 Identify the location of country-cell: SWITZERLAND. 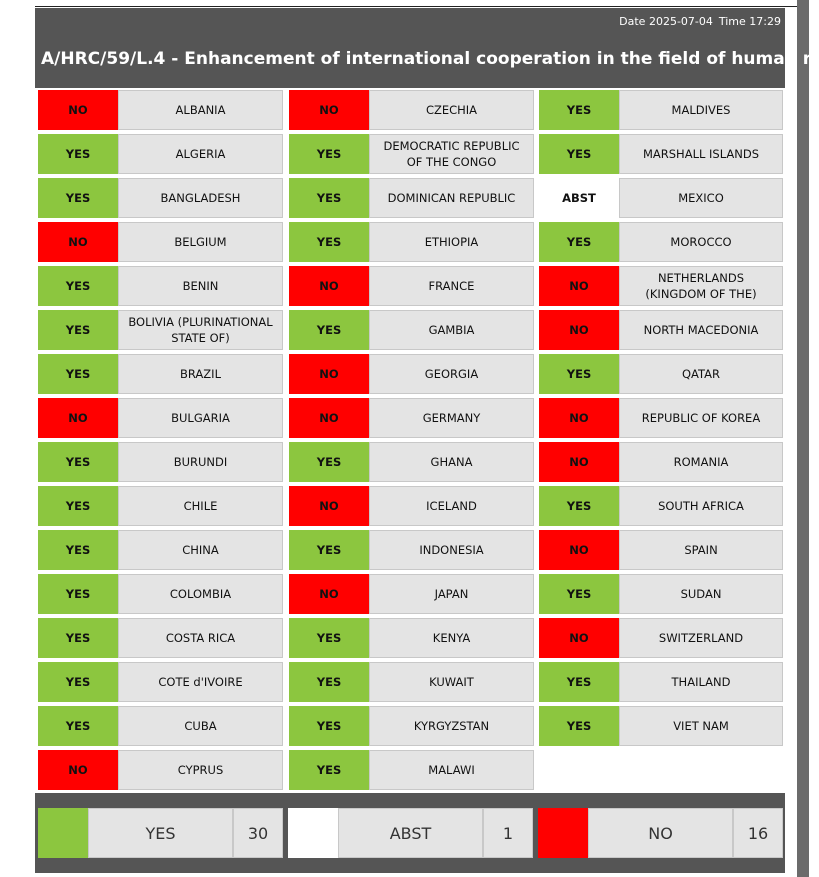
(701, 638).